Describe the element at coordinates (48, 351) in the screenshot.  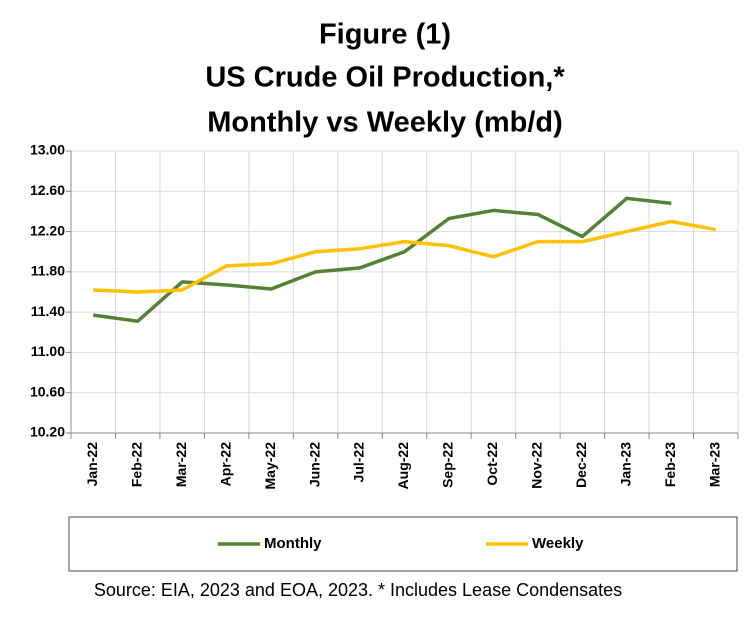
I see `y-tick-label: 11.00` at that location.